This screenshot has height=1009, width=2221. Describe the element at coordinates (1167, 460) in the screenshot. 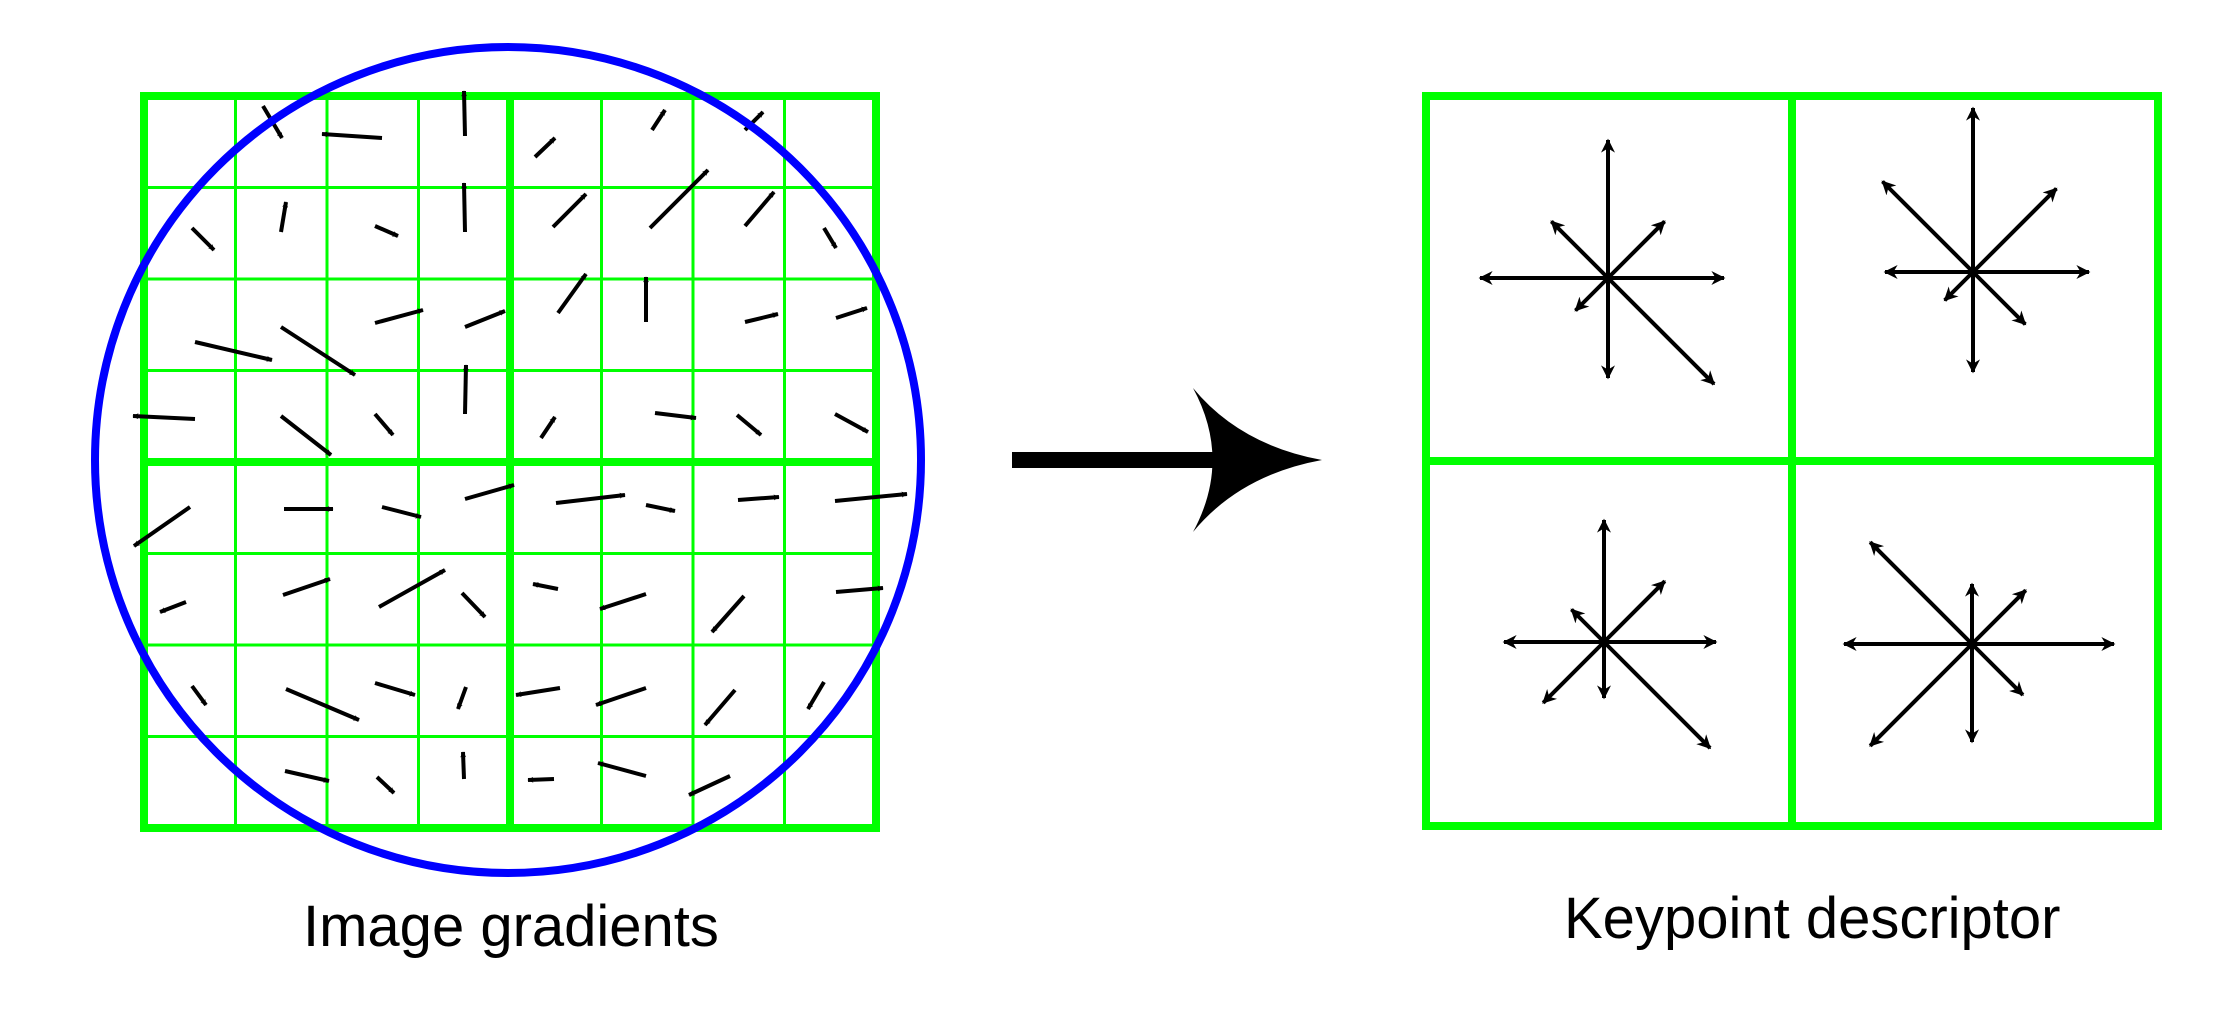

I see `transform-arrow` at that location.